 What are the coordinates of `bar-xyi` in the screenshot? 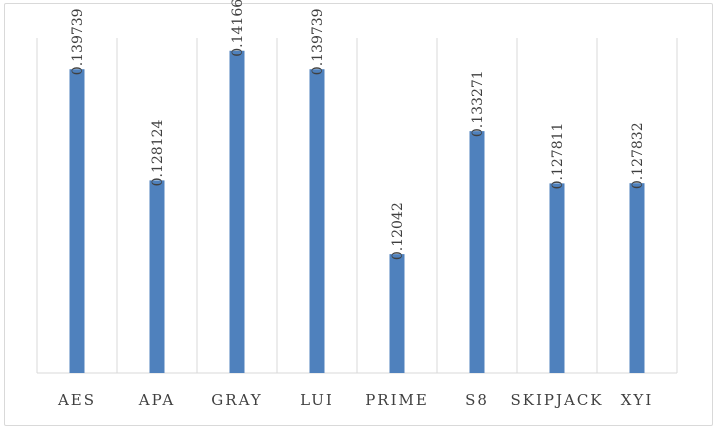 It's located at (637, 278).